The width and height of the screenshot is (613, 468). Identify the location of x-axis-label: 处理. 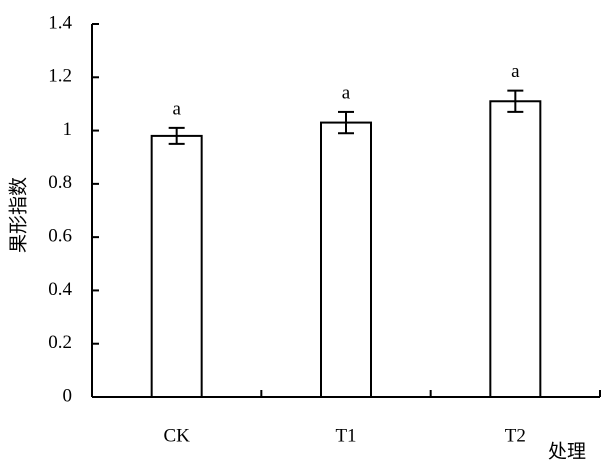
(567, 451).